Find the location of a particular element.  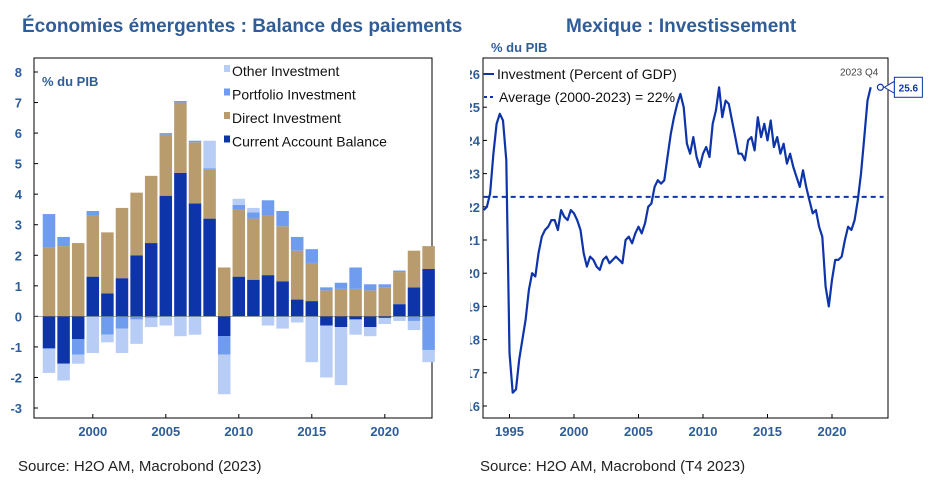

y-tick-label: 21 is located at coordinates (475, 240).